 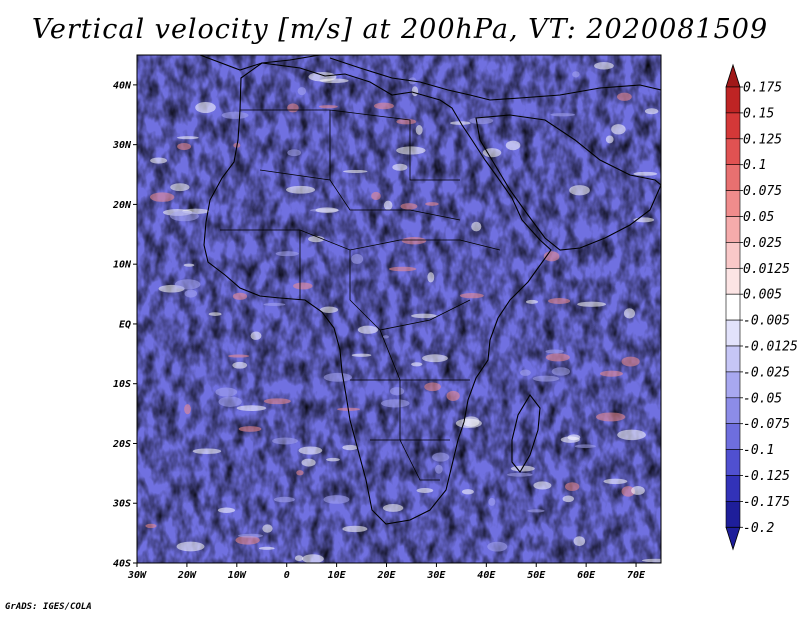 What do you see at coordinates (762, 139) in the screenshot?
I see `colorbar-label: 0.125` at bounding box center [762, 139].